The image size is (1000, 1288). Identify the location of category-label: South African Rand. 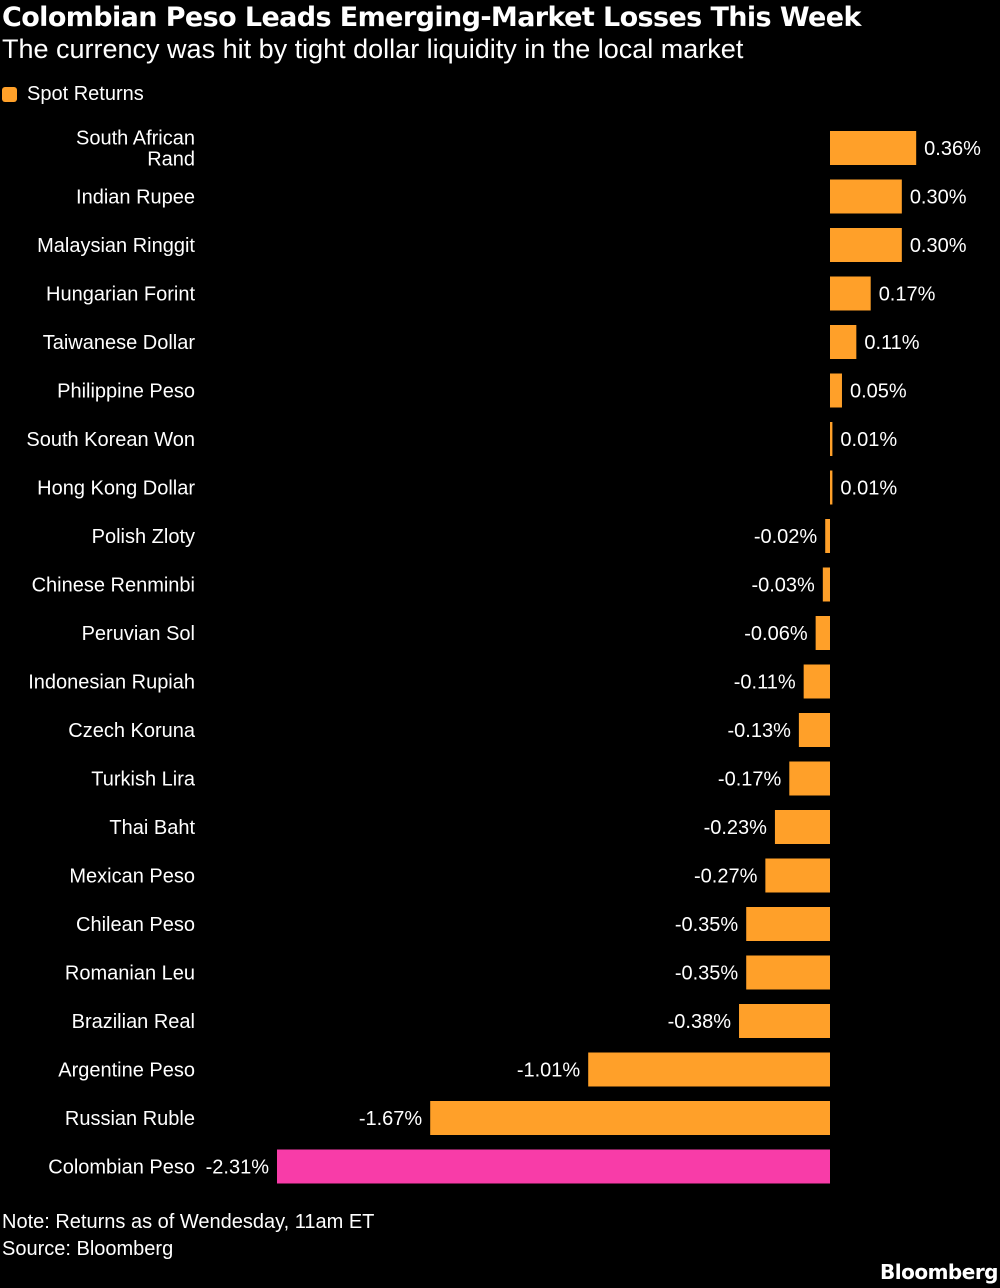
(135, 149).